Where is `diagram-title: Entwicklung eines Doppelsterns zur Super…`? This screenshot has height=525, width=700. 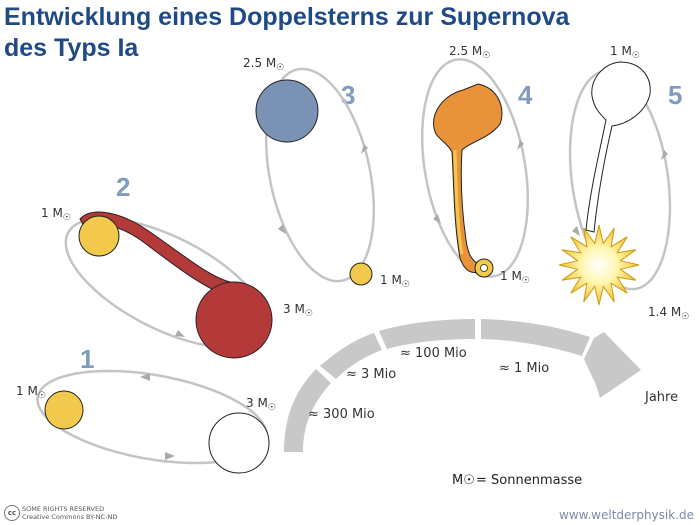
diagram-title: Entwicklung eines Doppelsterns zur Super… is located at coordinates (286, 33).